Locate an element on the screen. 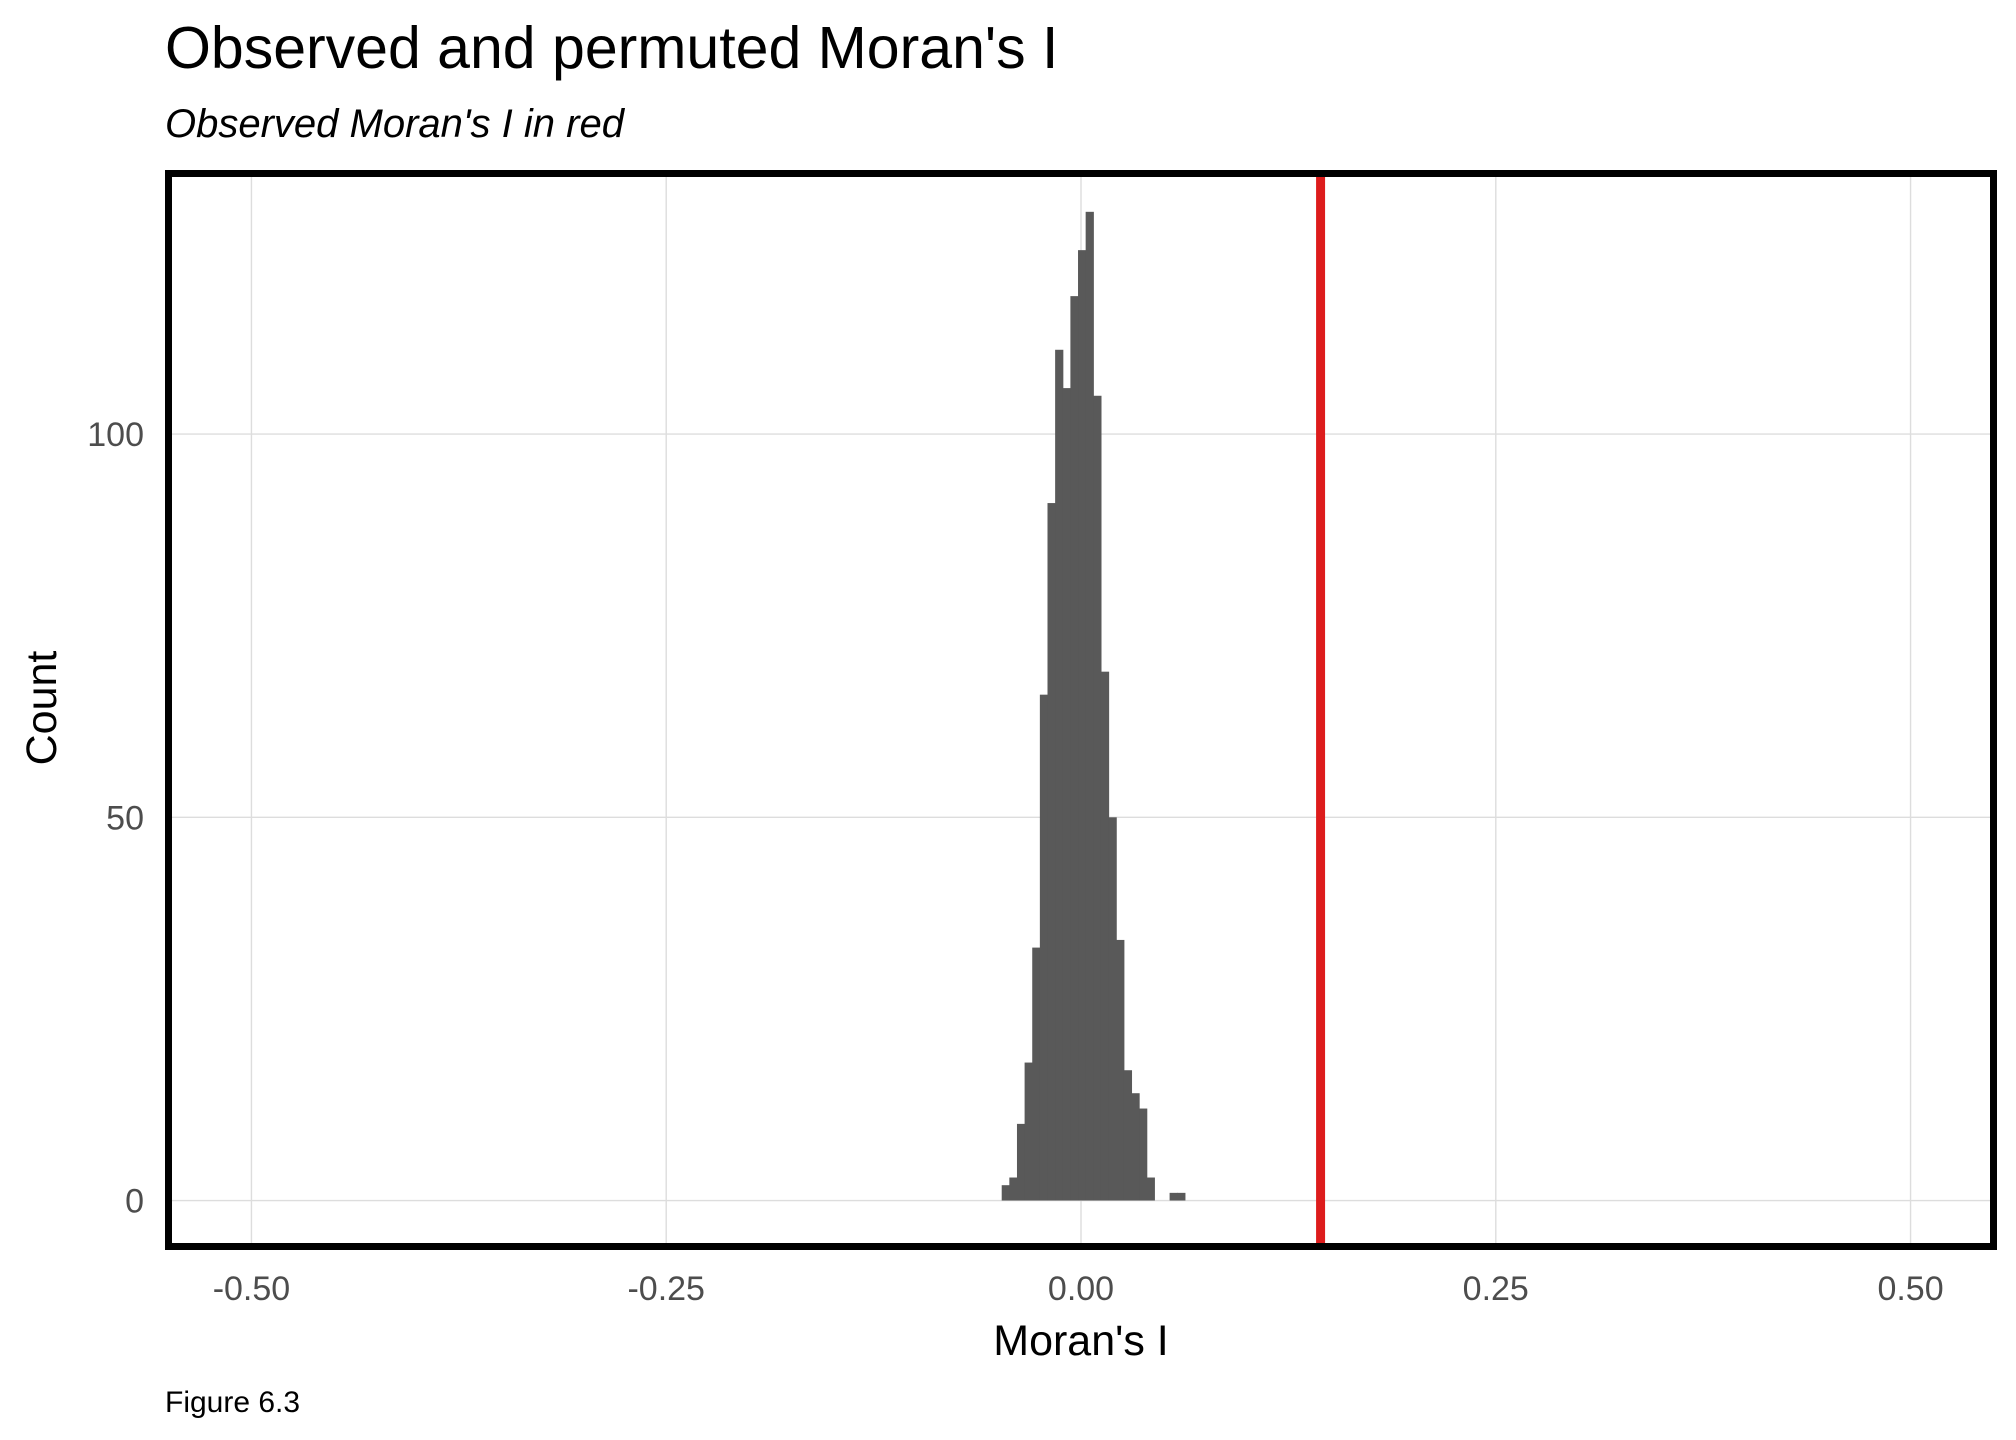  chart-title: Observed and permuted Moran's I is located at coordinates (611, 48).